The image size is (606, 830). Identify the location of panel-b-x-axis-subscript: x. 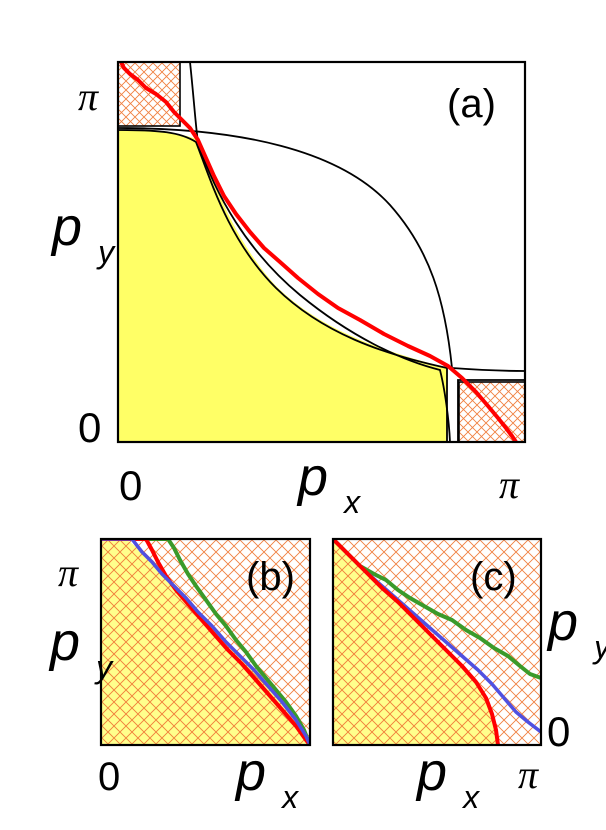
(289, 797).